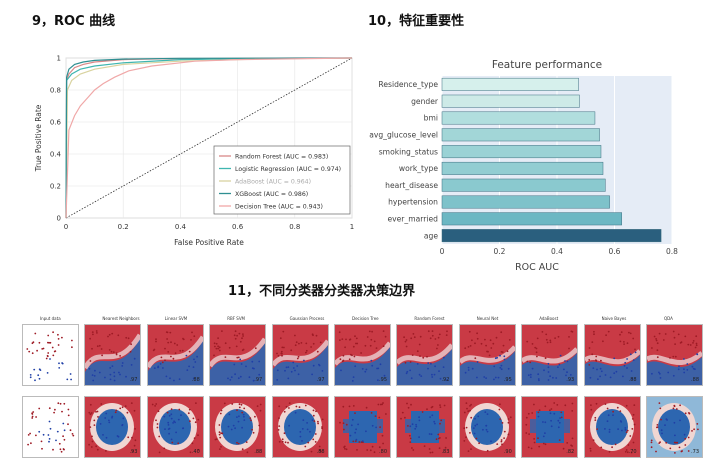 The image size is (719, 464). What do you see at coordinates (429, 318) in the screenshot?
I see `boundary-classifier-title: Random Forest` at bounding box center [429, 318].